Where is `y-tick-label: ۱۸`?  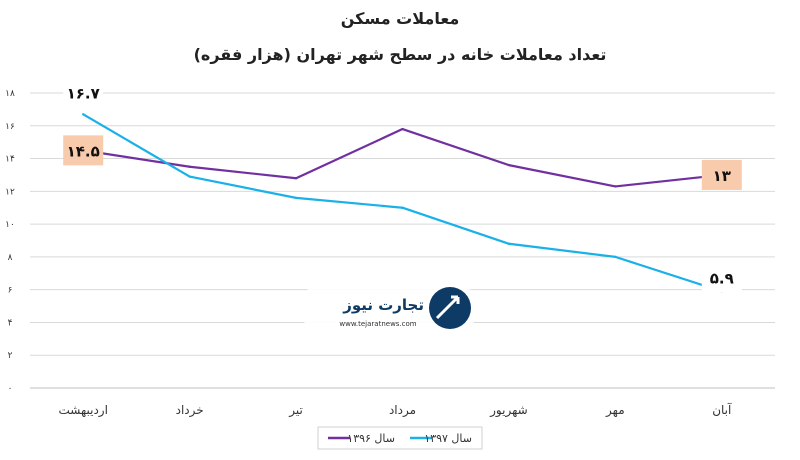 y-tick-label: ۱۸ is located at coordinates (10, 94).